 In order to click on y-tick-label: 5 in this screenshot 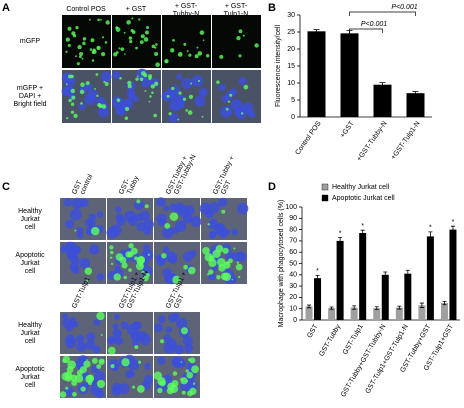, I will do `click(293, 100)`.